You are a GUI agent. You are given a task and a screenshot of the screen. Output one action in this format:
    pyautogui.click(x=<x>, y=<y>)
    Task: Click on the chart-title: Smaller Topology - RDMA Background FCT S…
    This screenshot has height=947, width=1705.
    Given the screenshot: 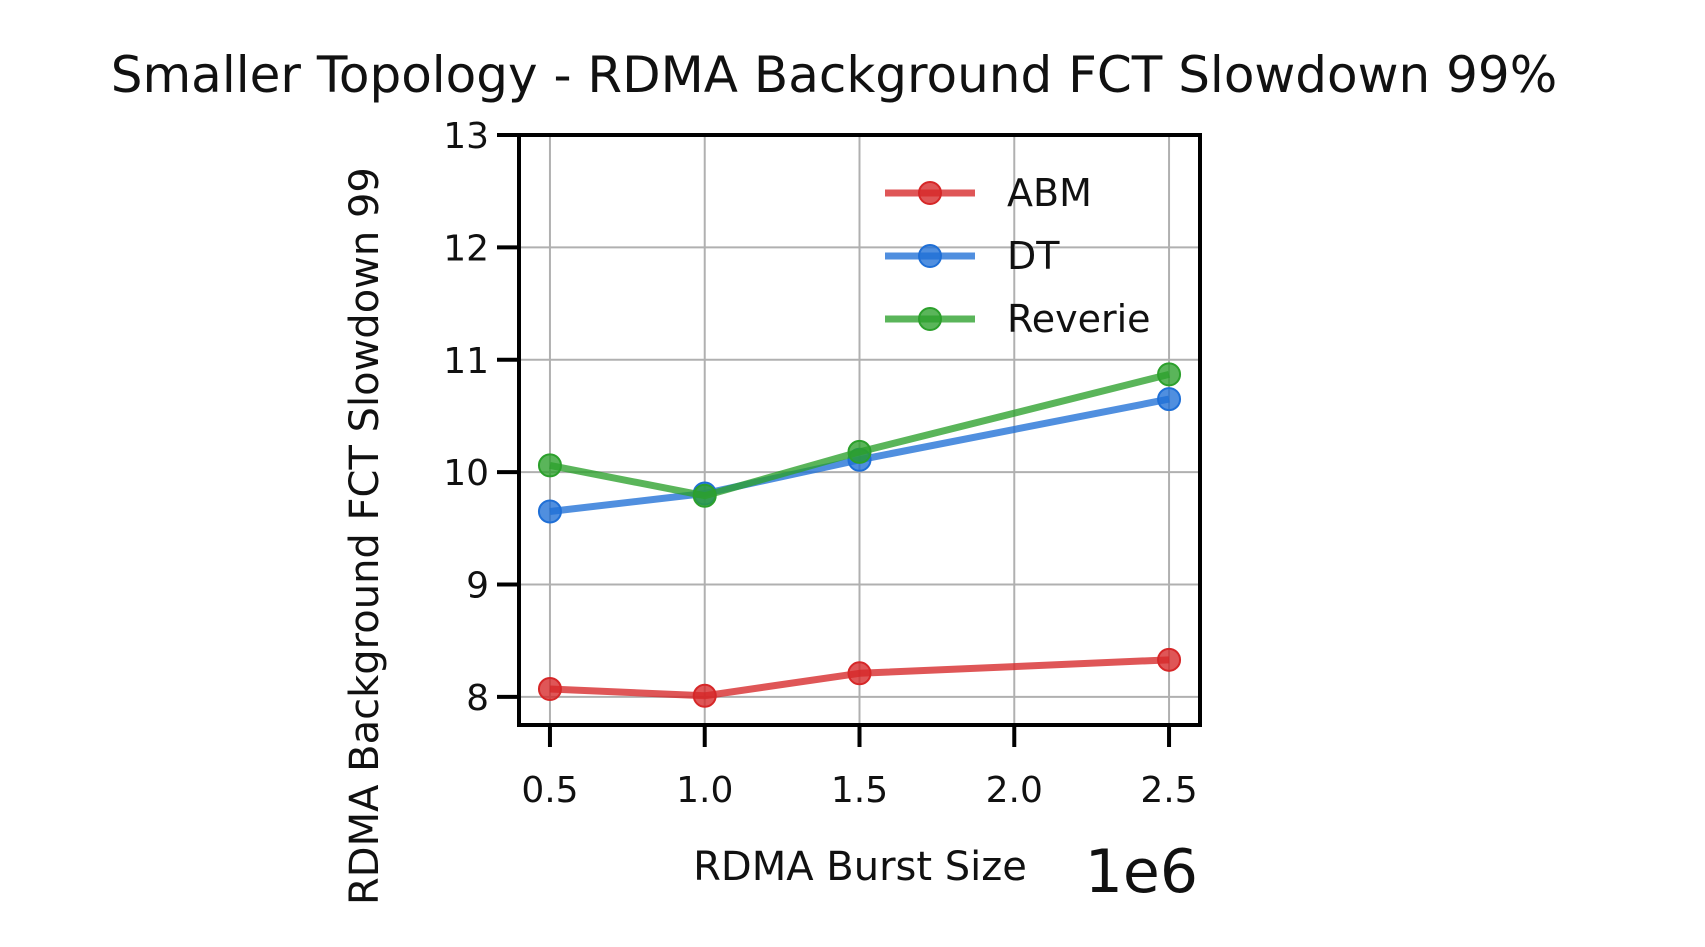 What is the action you would take?
    pyautogui.click(x=834, y=75)
    